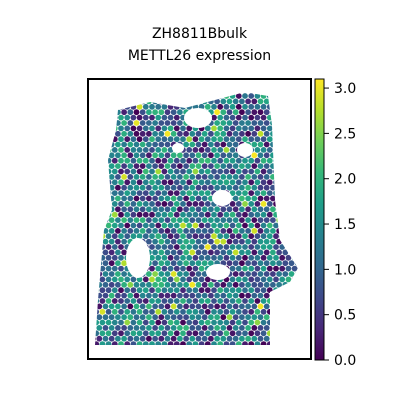  Describe the element at coordinates (345, 180) in the screenshot. I see `colorbar-tick-label: 2.0` at that location.